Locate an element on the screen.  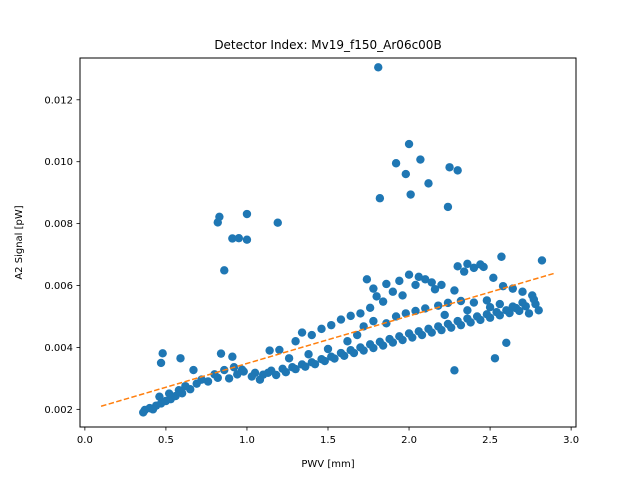
y-tick-label: 0.008 is located at coordinates (58, 224).